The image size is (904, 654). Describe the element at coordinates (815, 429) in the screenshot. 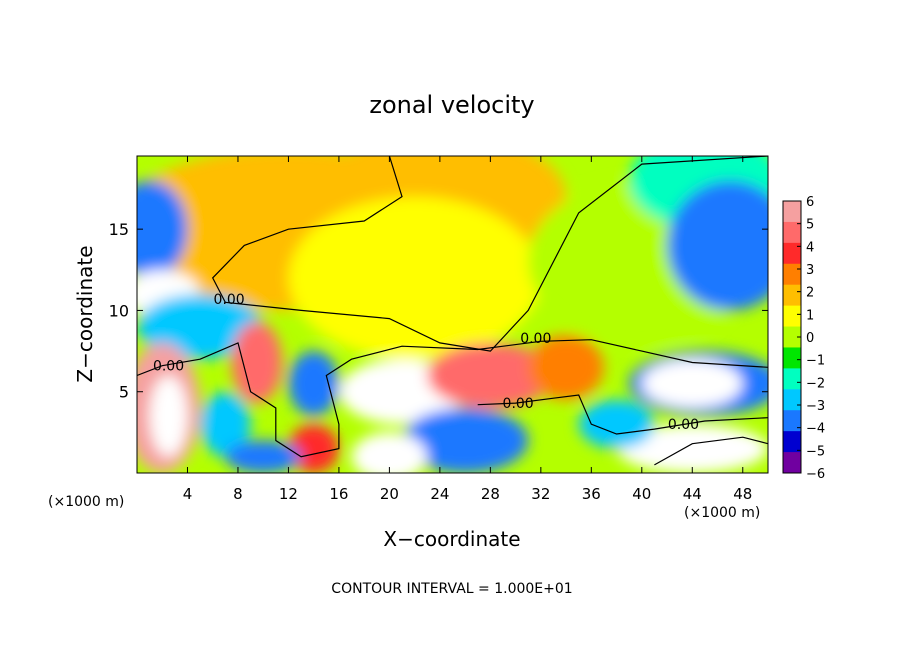

I see `colorbar-label: −4` at that location.